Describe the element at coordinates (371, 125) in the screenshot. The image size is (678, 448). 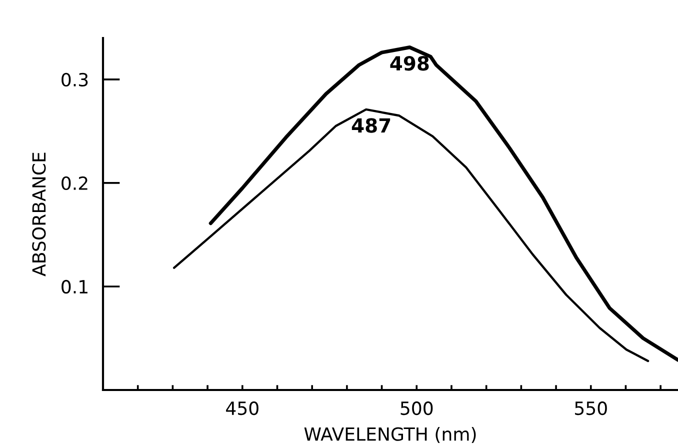
I see `annotation: 487` at that location.